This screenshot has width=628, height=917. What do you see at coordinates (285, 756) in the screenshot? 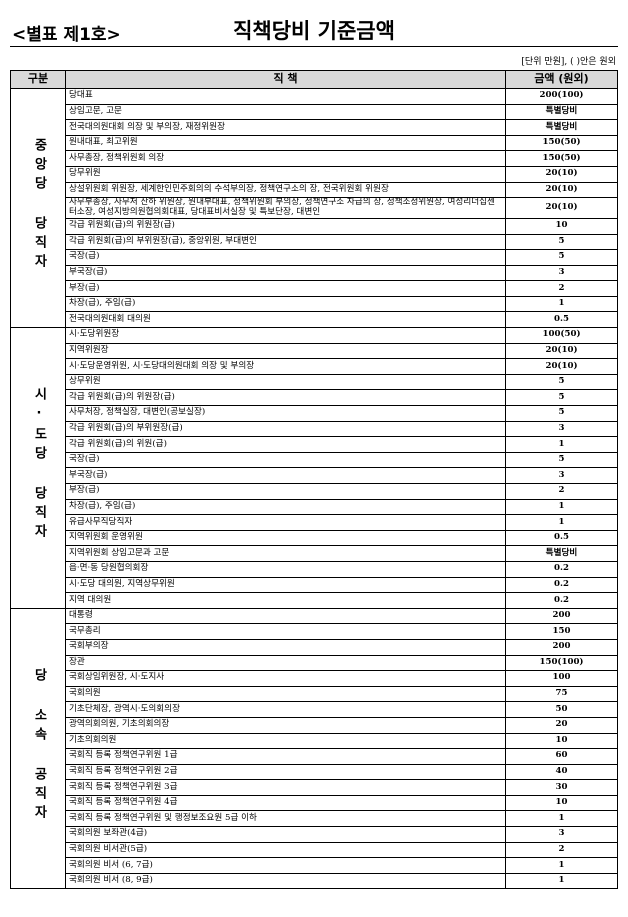
I see `position-cell: 국회직 등록 정책연구위원 1급` at bounding box center [285, 756].